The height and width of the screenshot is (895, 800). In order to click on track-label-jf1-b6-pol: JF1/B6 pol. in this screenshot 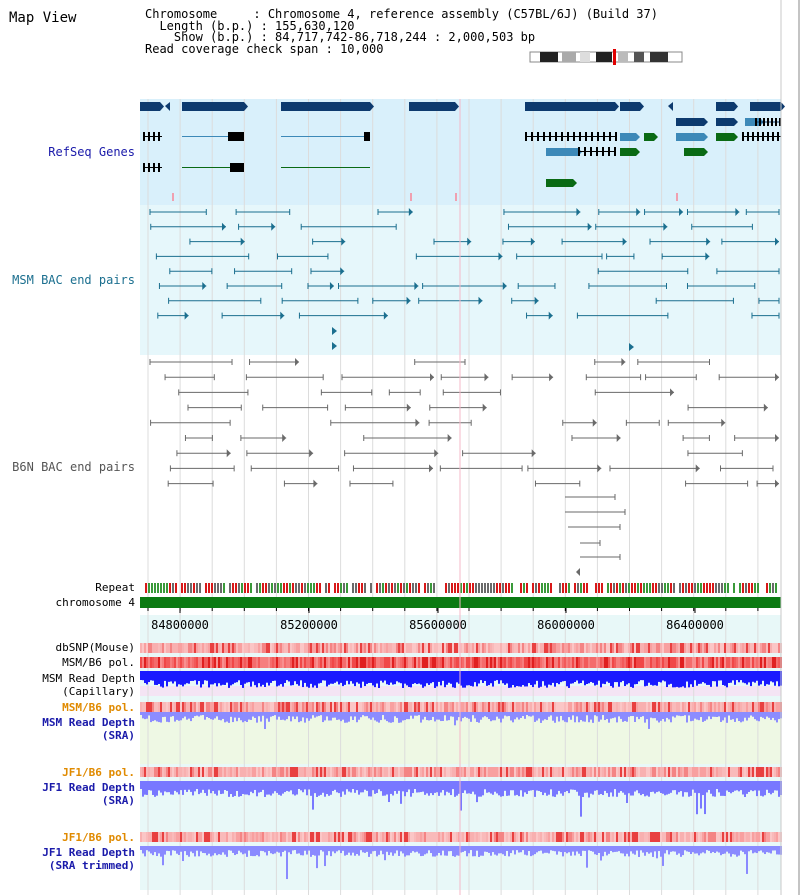, I will do `click(98, 772)`.